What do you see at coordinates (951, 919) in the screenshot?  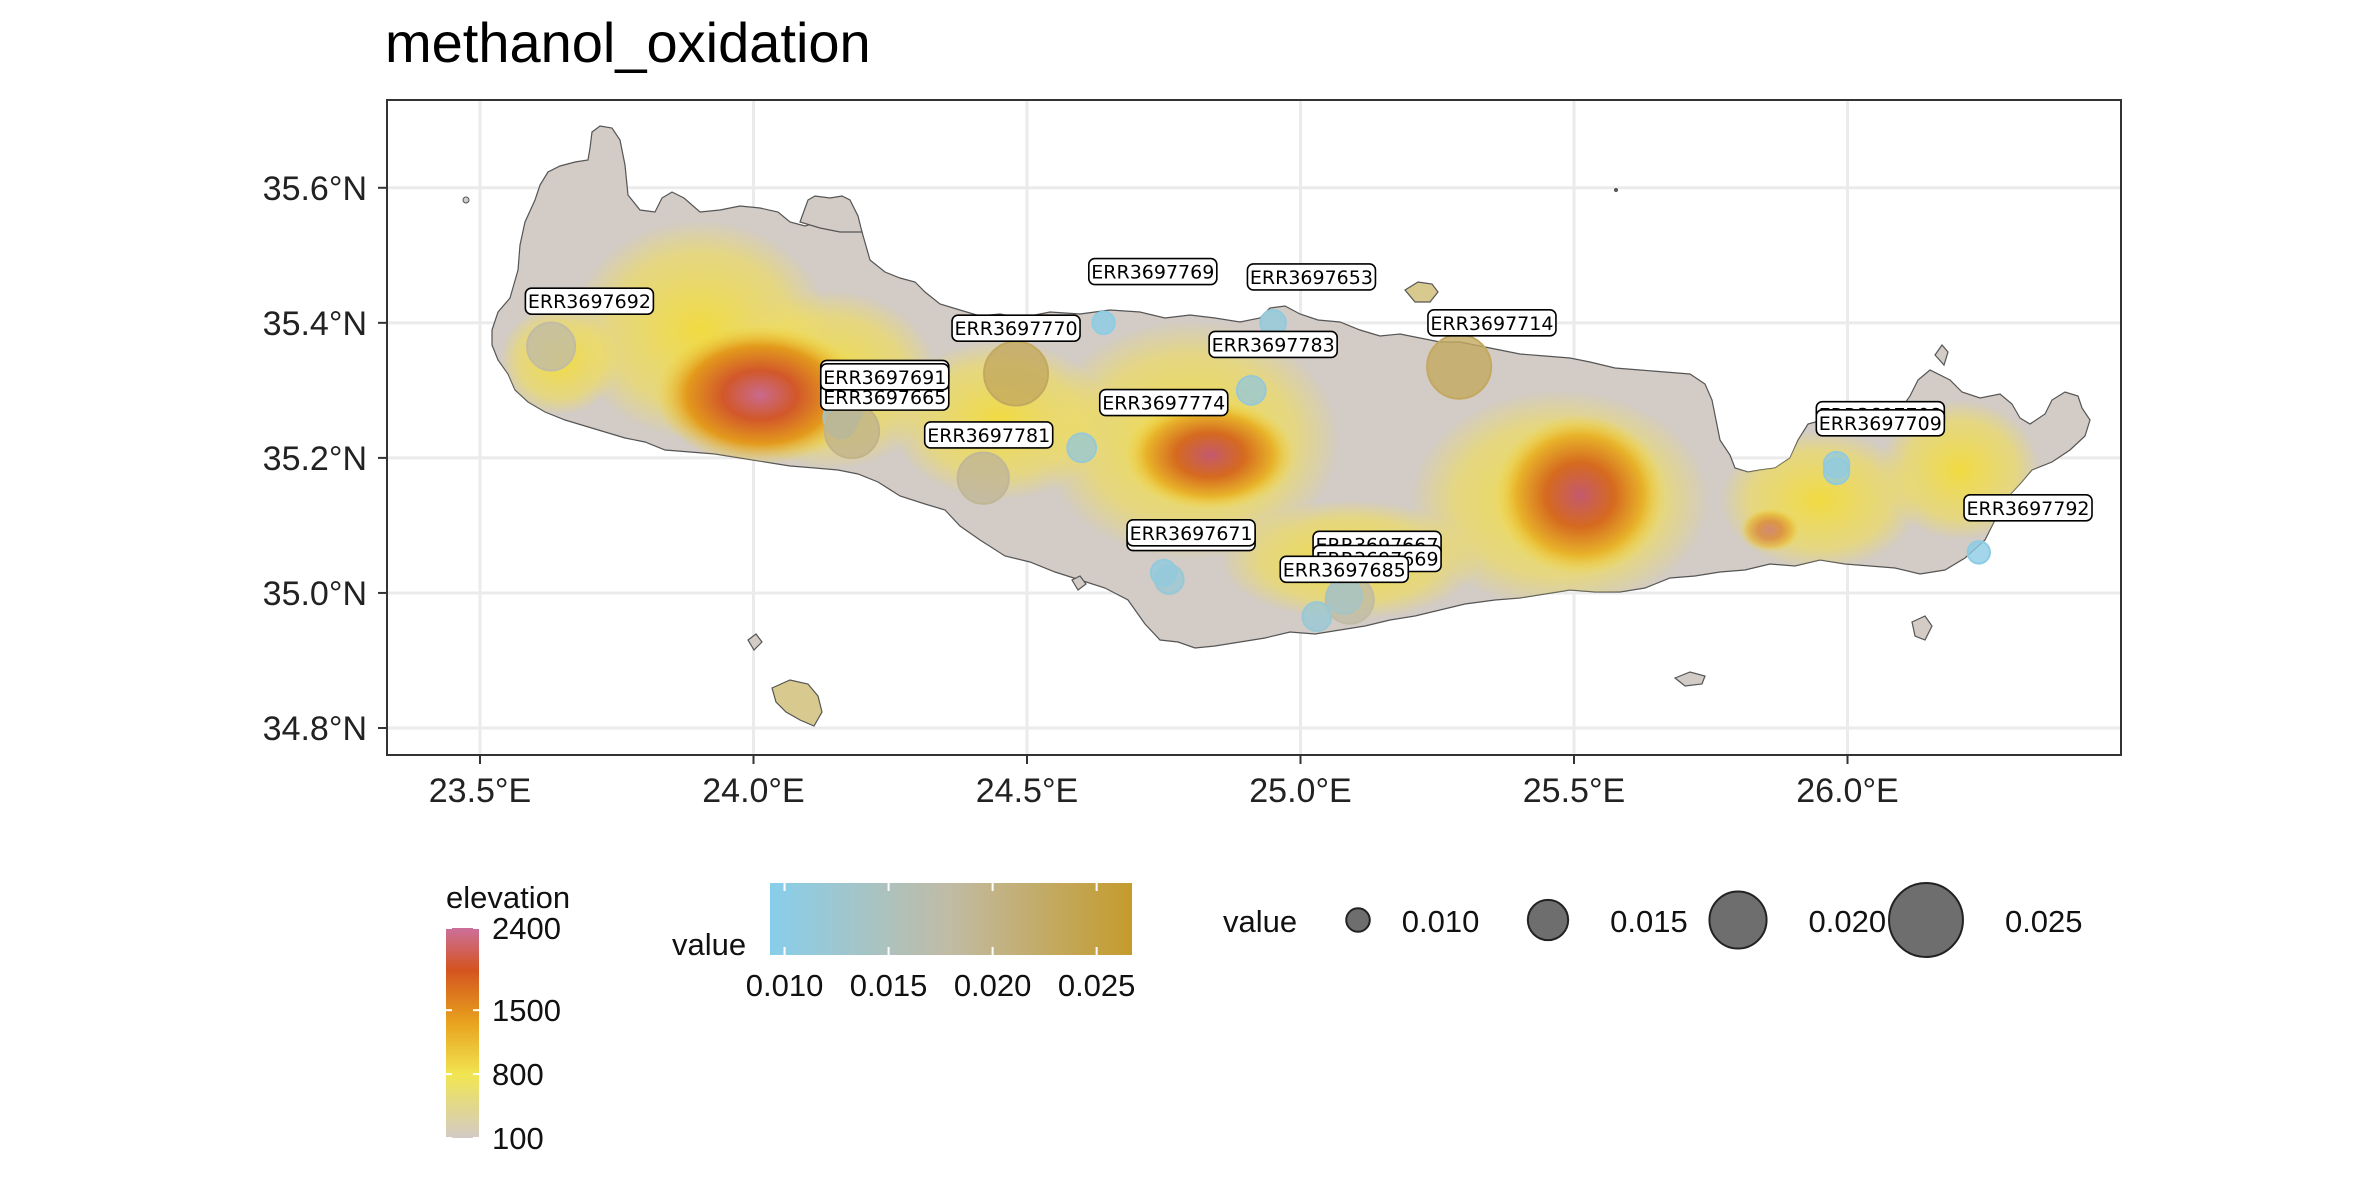 I see `value-colorbar` at bounding box center [951, 919].